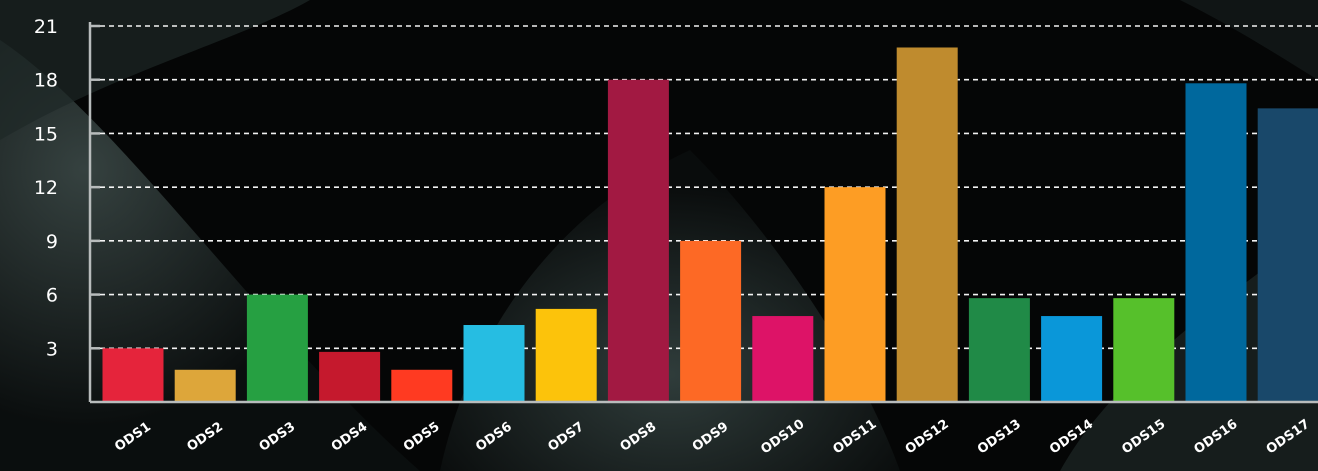 Image resolution: width=1318 pixels, height=471 pixels. Describe the element at coordinates (52, 349) in the screenshot. I see `y-tick-label: 3` at that location.